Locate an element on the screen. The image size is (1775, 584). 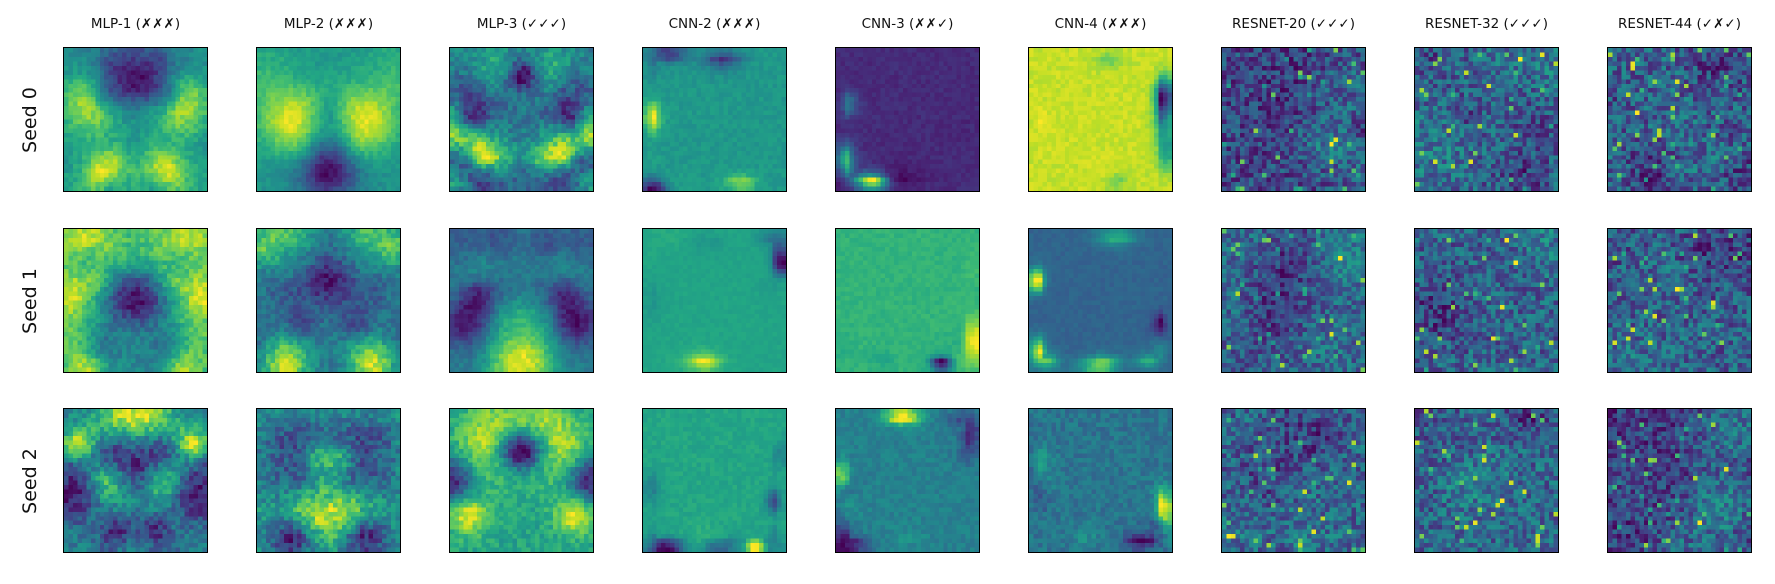
row-label-seed-1: Seed 1 is located at coordinates (30, 301).